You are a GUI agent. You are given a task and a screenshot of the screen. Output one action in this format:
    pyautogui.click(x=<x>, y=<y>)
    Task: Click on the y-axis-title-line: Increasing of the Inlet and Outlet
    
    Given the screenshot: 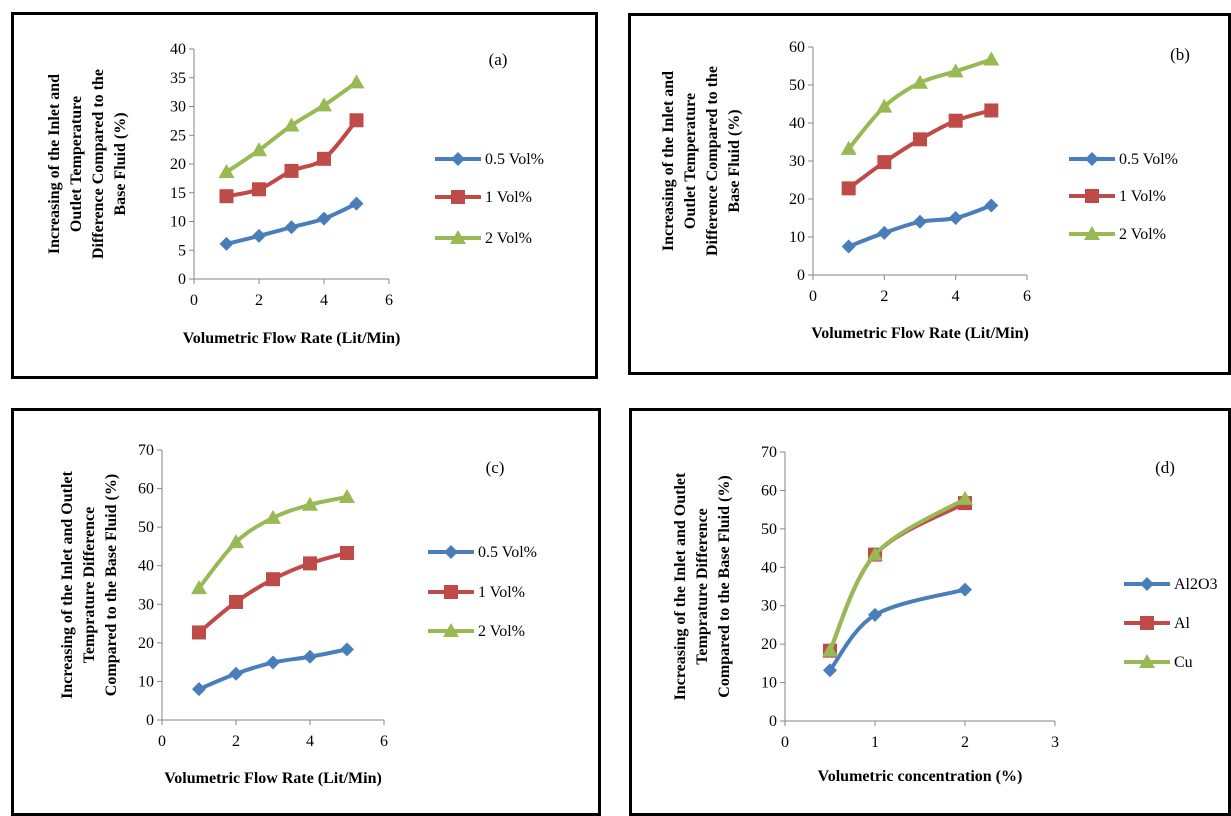 What is the action you would take?
    pyautogui.click(x=67, y=584)
    